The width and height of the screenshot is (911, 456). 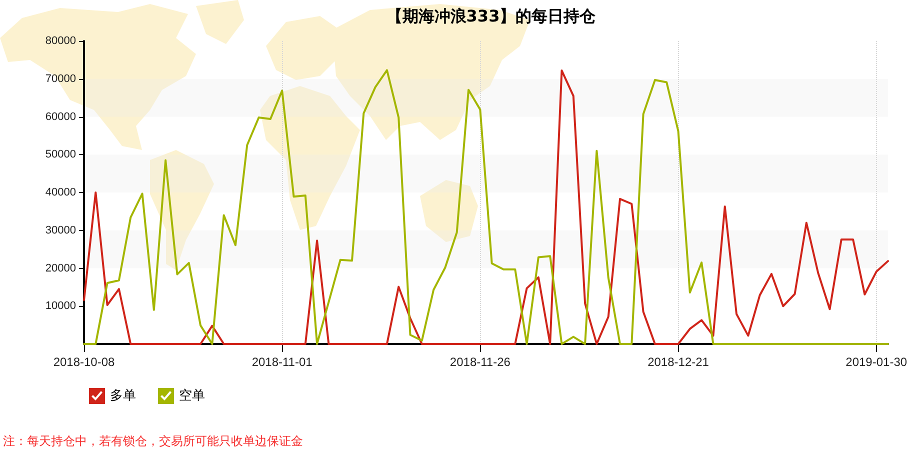 What do you see at coordinates (60, 41) in the screenshot?
I see `y-tick-label: 80000` at bounding box center [60, 41].